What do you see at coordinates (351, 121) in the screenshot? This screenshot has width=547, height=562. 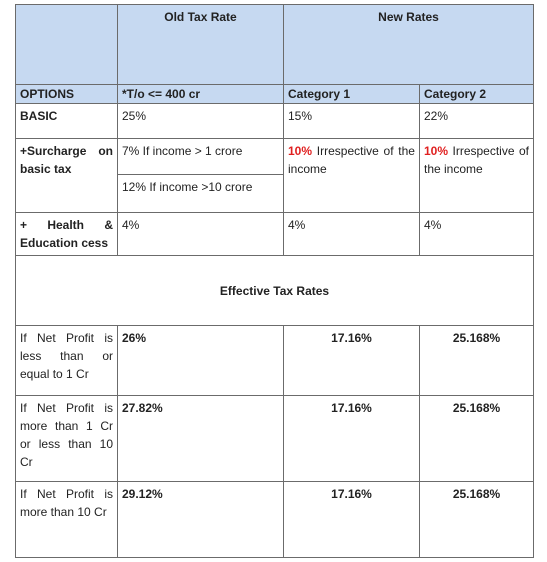 I see `cell: 15%` at bounding box center [351, 121].